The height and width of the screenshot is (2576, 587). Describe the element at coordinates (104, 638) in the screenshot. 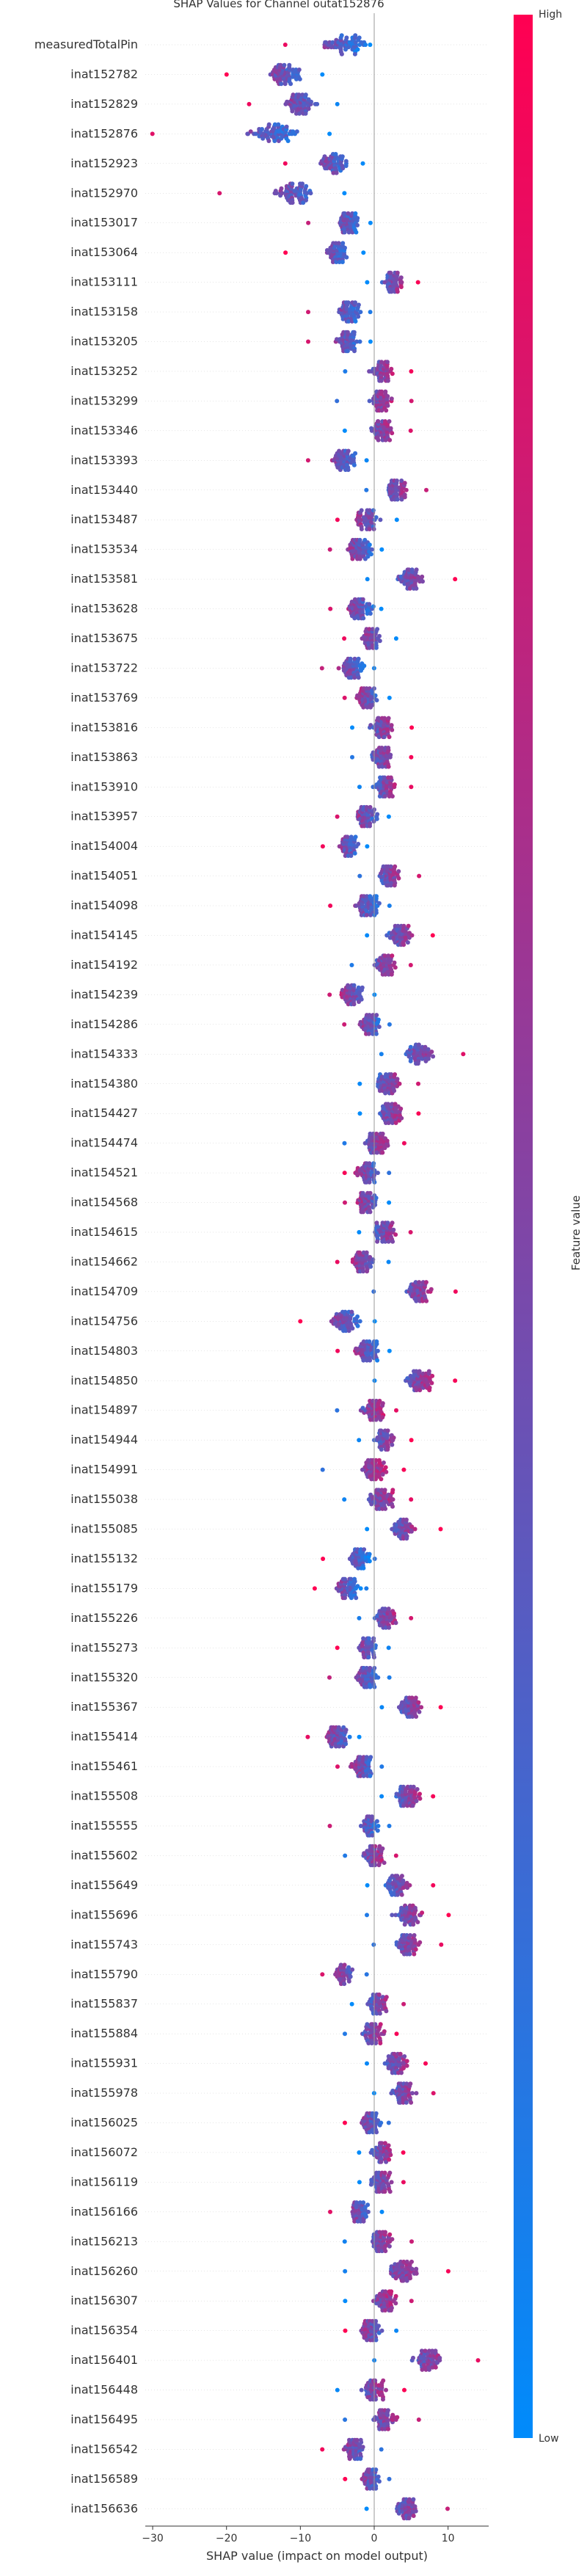

I see `feature-label: inat153675` at that location.